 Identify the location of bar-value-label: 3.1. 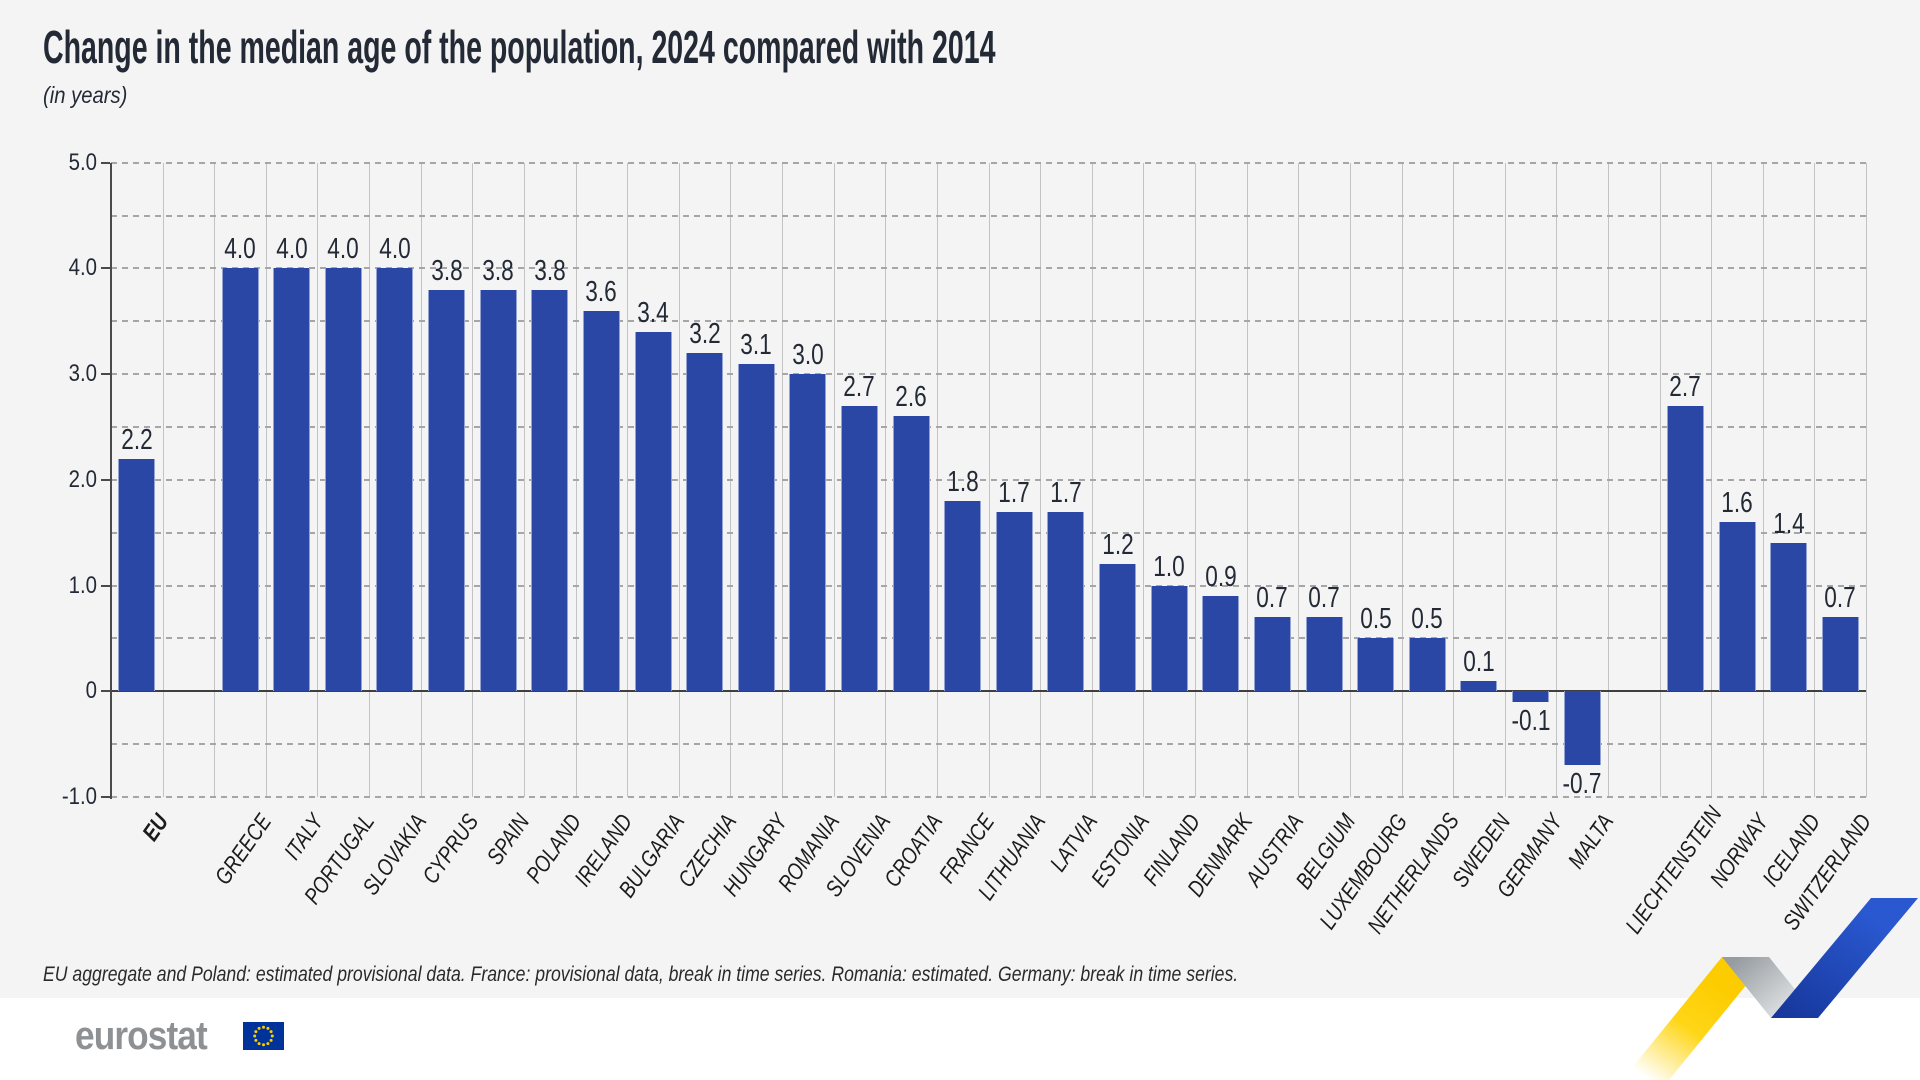
(756, 344).